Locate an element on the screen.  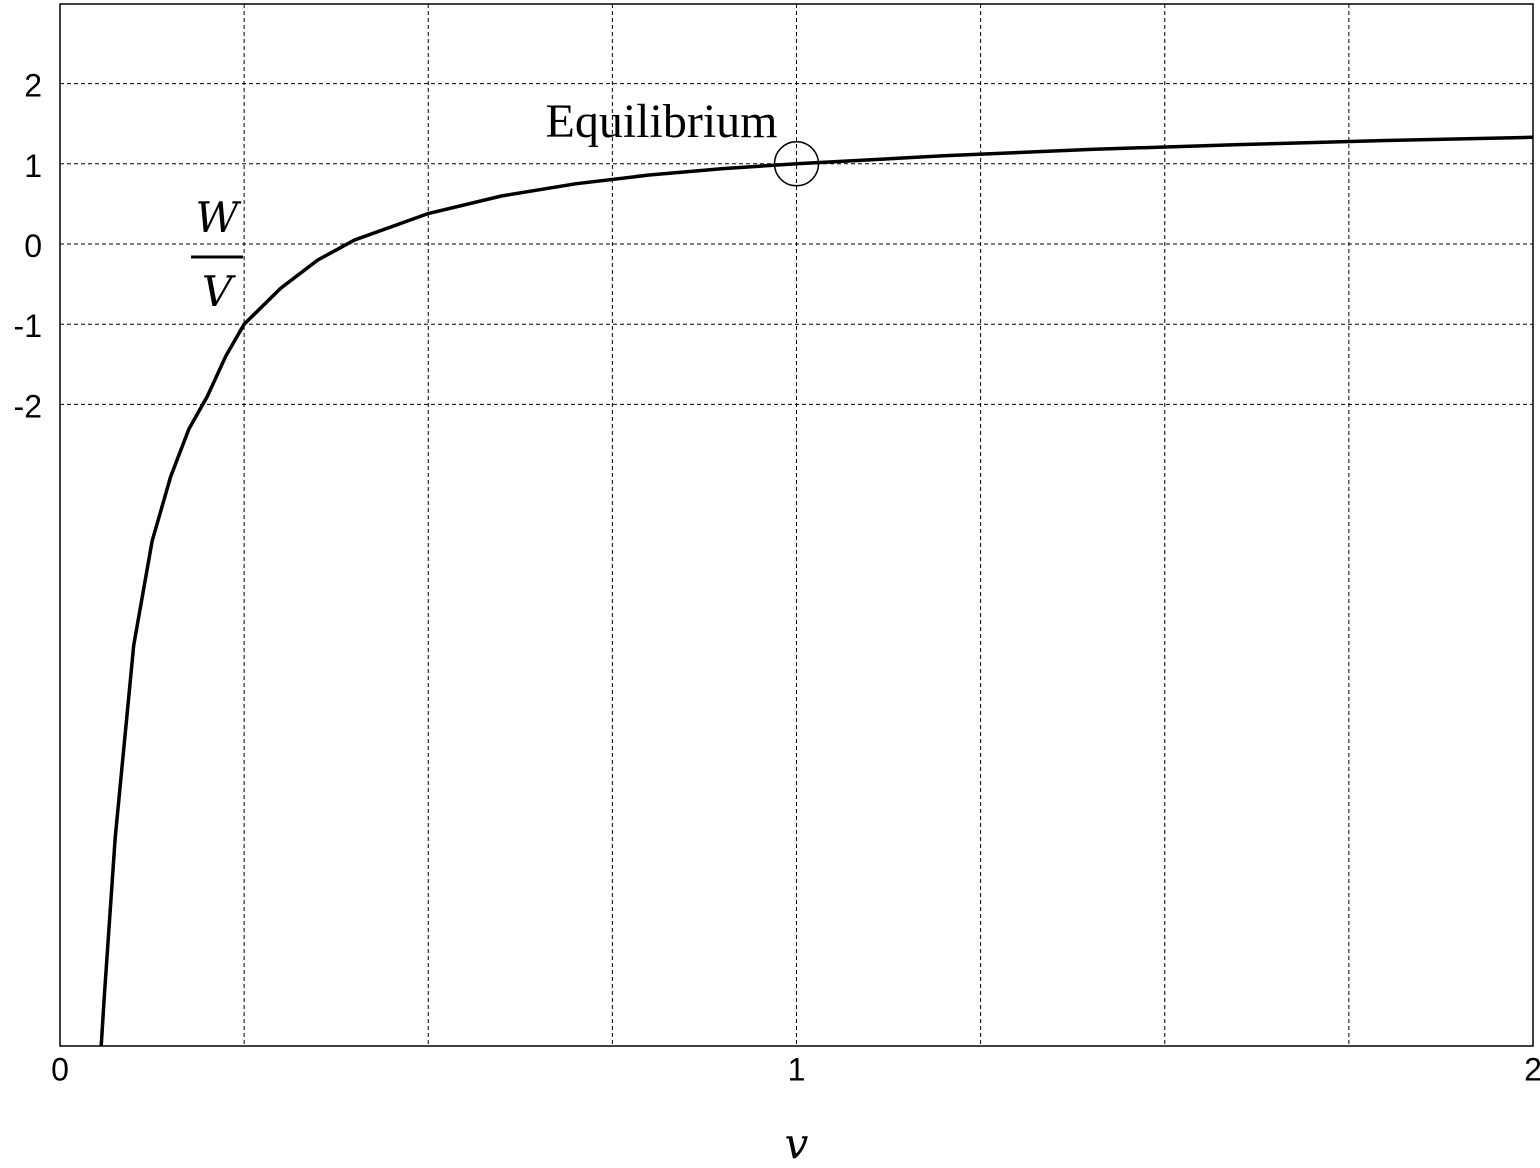
y-tick-label-3: -1 is located at coordinates (28, 326).